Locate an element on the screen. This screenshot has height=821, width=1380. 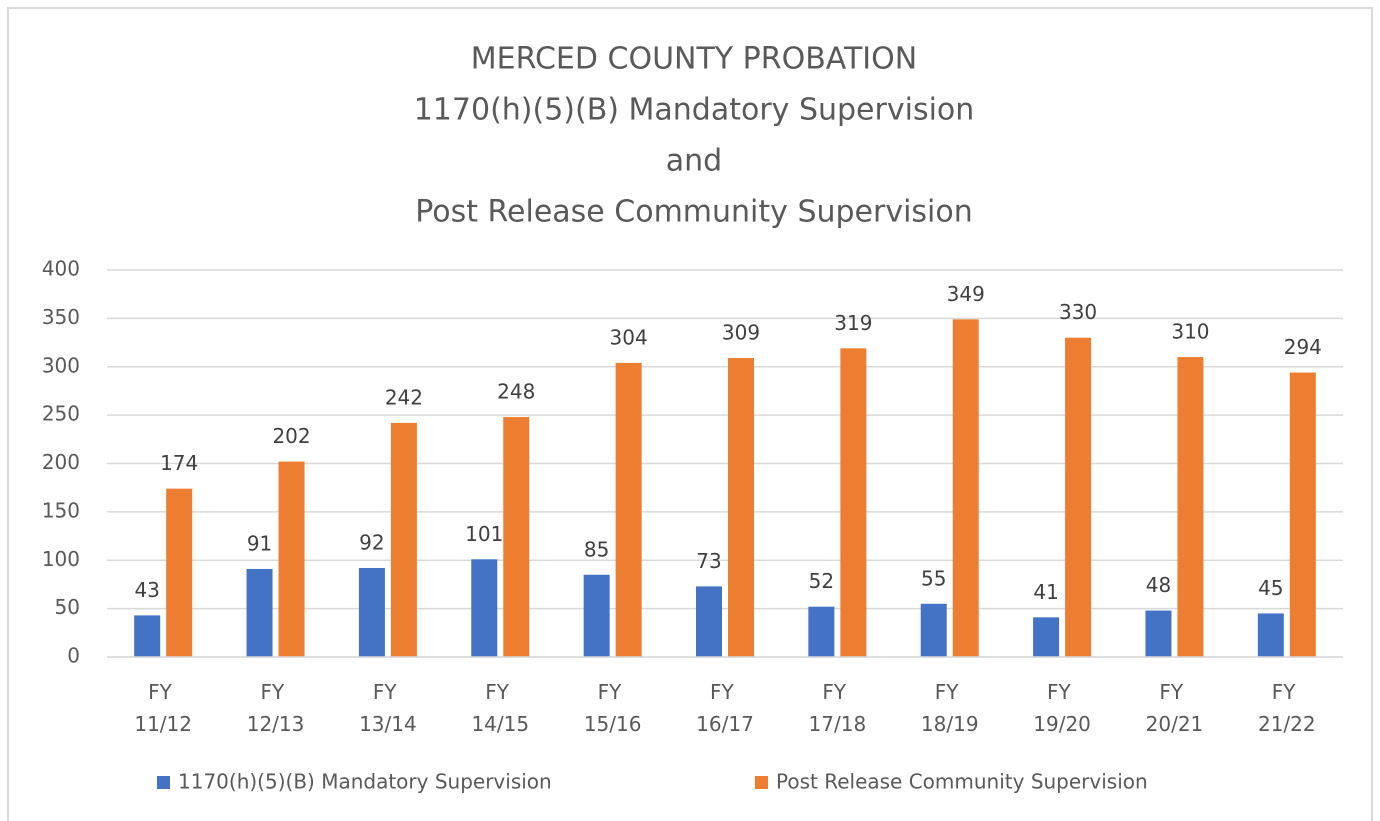
data-label: 310 is located at coordinates (1190, 332).